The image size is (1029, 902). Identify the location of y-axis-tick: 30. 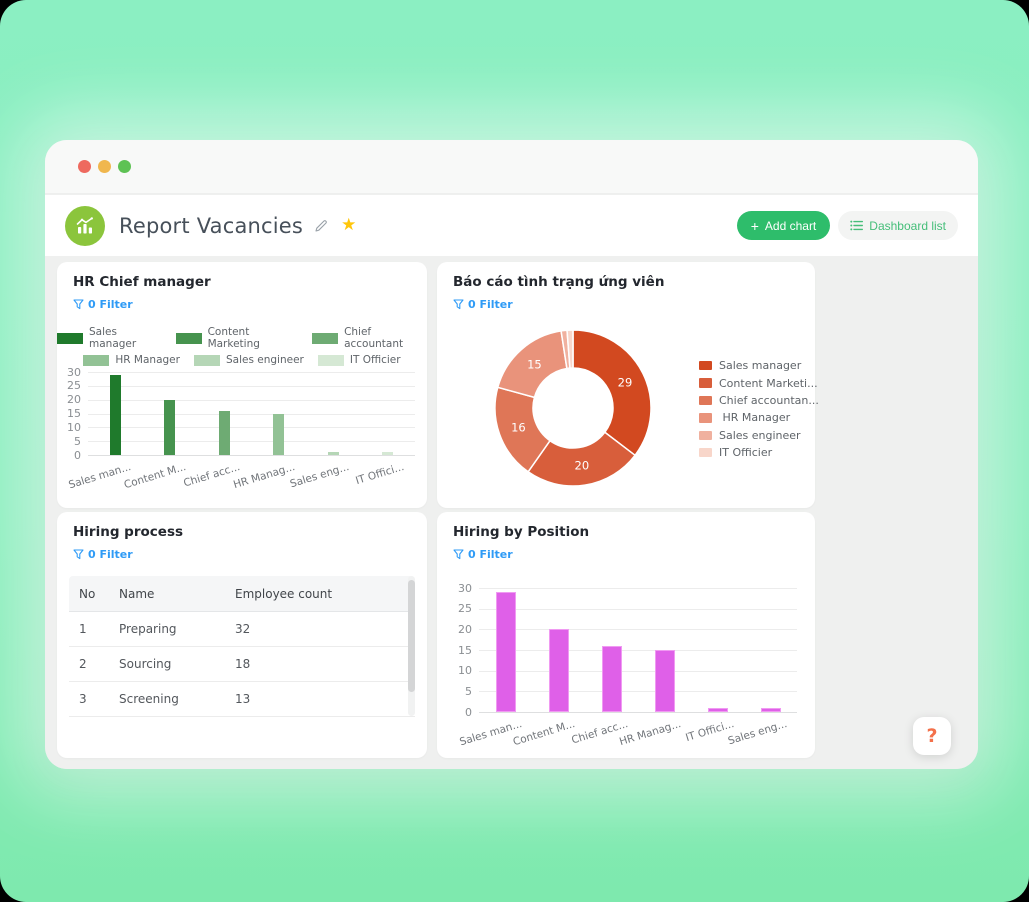
(74, 372).